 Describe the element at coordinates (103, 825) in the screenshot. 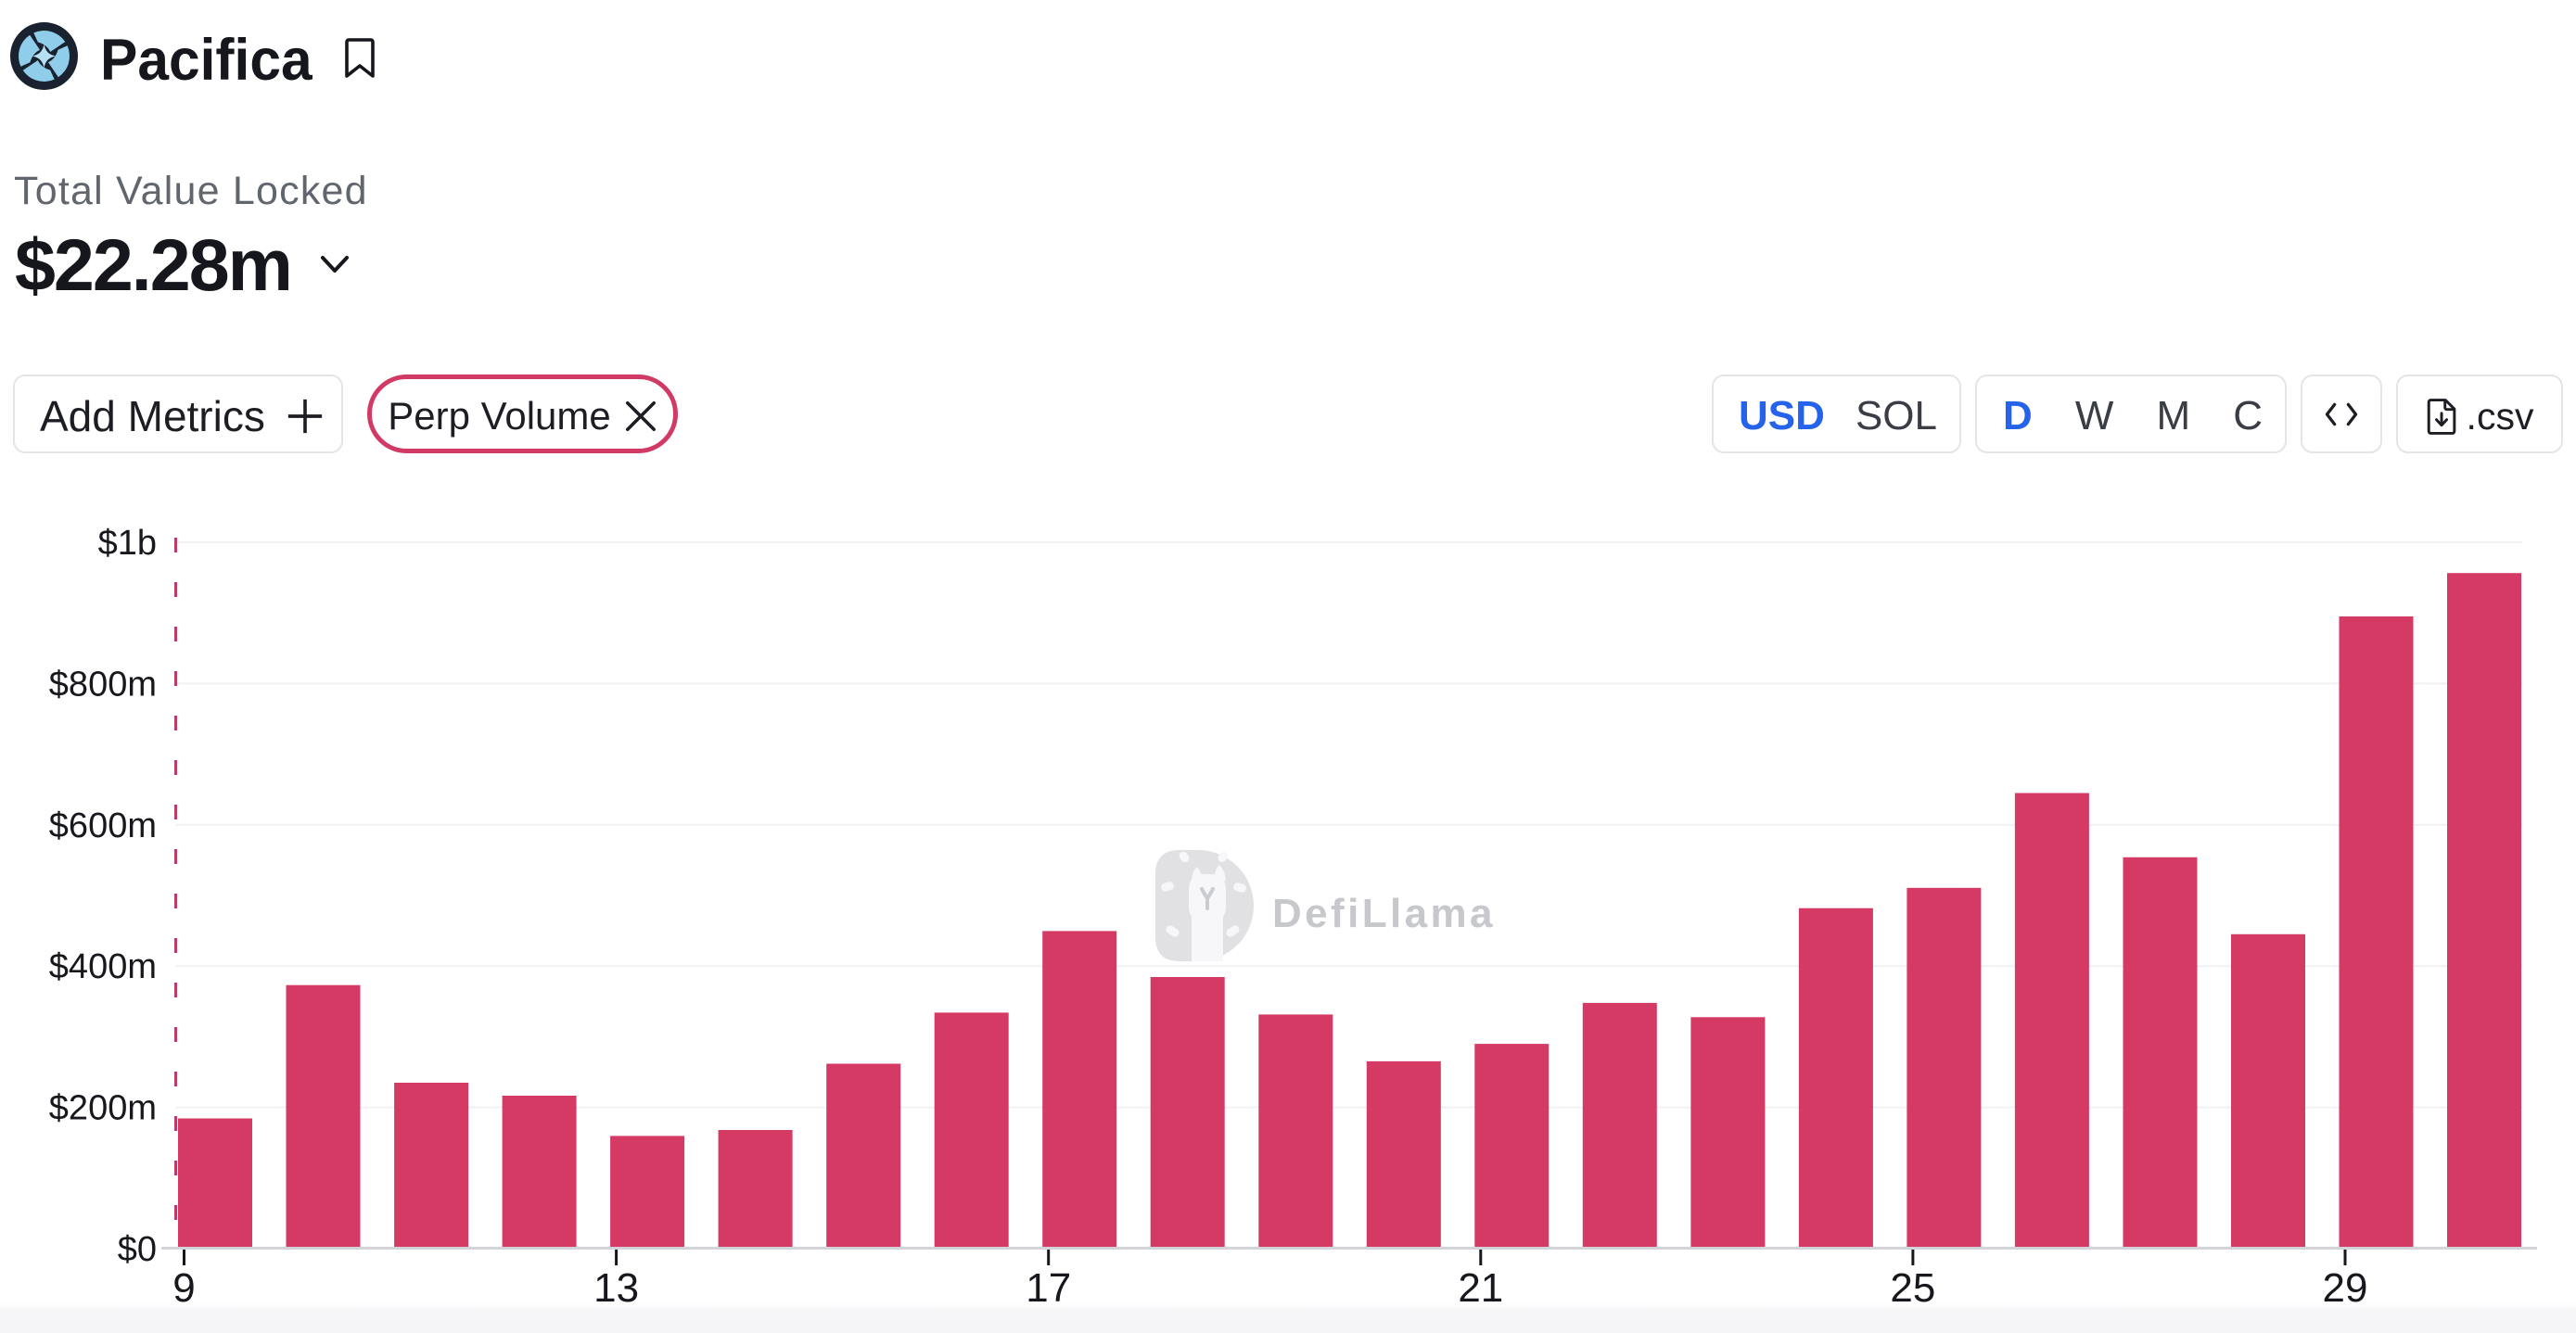

I see `svg-text: $600m` at that location.